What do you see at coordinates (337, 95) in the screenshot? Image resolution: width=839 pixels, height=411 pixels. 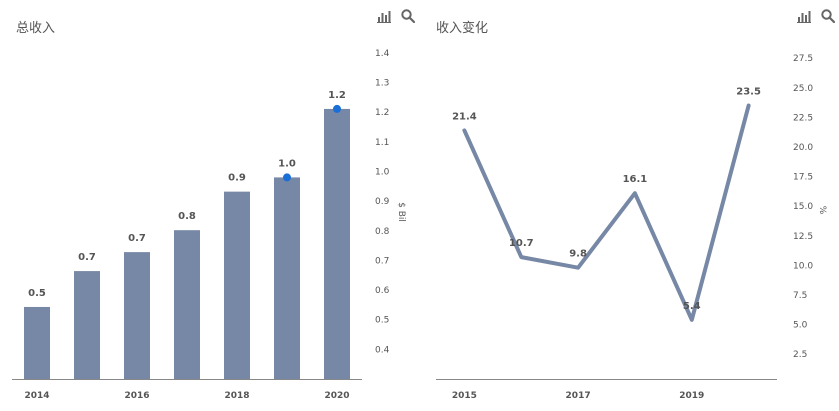 I see `data-label: 1.2` at bounding box center [337, 95].